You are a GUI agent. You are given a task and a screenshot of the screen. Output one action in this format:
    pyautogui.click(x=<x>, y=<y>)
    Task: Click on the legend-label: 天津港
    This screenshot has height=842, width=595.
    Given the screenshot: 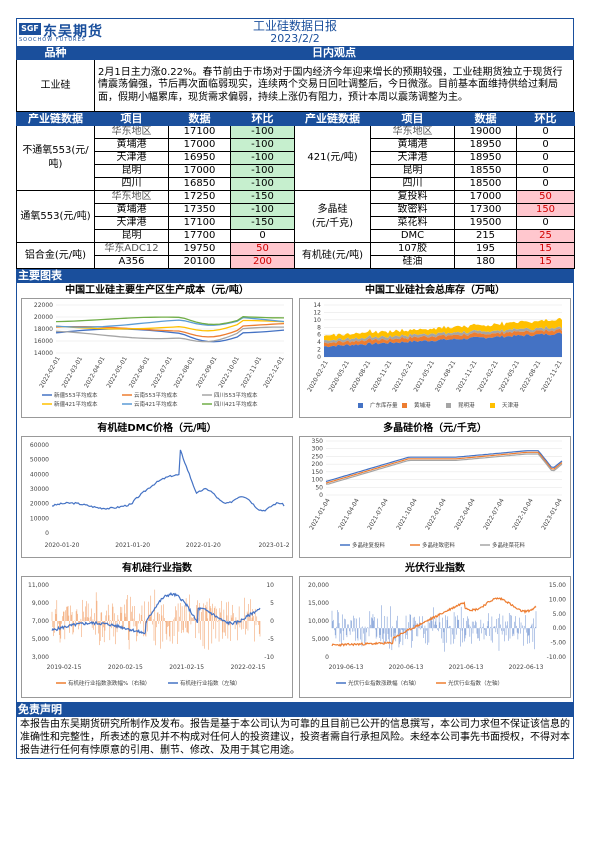 What is the action you would take?
    pyautogui.click(x=510, y=405)
    